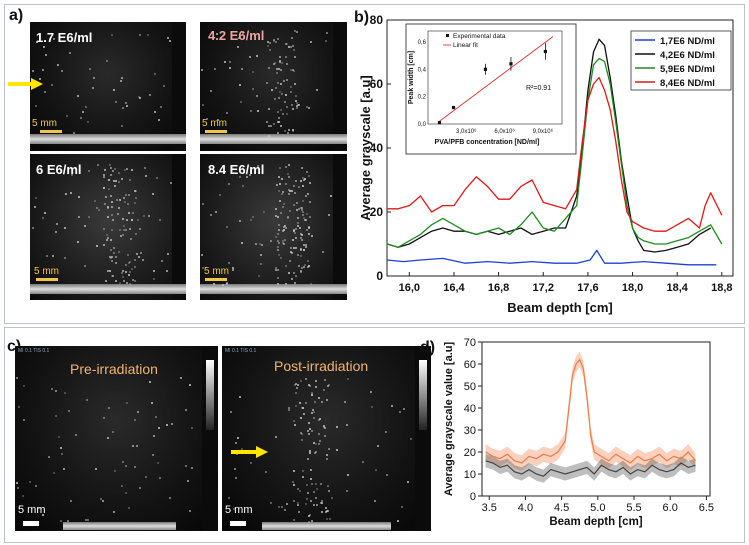  What do you see at coordinates (670, 508) in the screenshot?
I see `x-tick-label: 6.0` at bounding box center [670, 508].